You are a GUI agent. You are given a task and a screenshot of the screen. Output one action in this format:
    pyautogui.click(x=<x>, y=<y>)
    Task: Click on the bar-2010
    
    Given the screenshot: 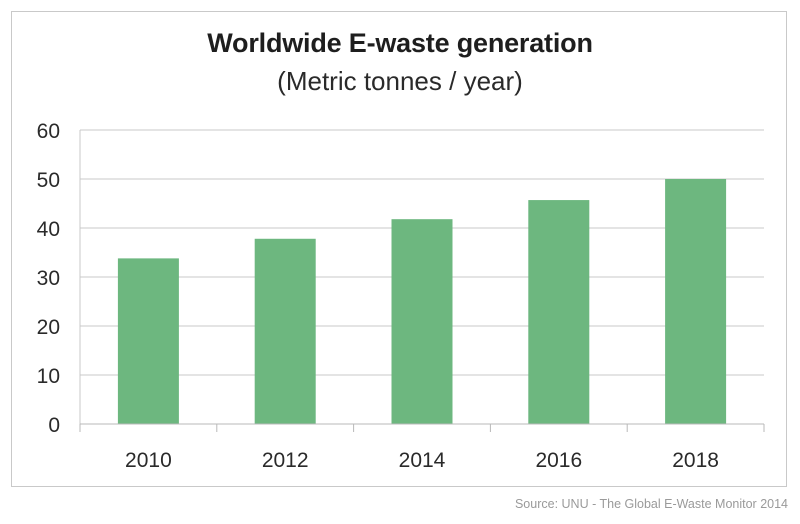 What is the action you would take?
    pyautogui.click(x=148, y=341)
    